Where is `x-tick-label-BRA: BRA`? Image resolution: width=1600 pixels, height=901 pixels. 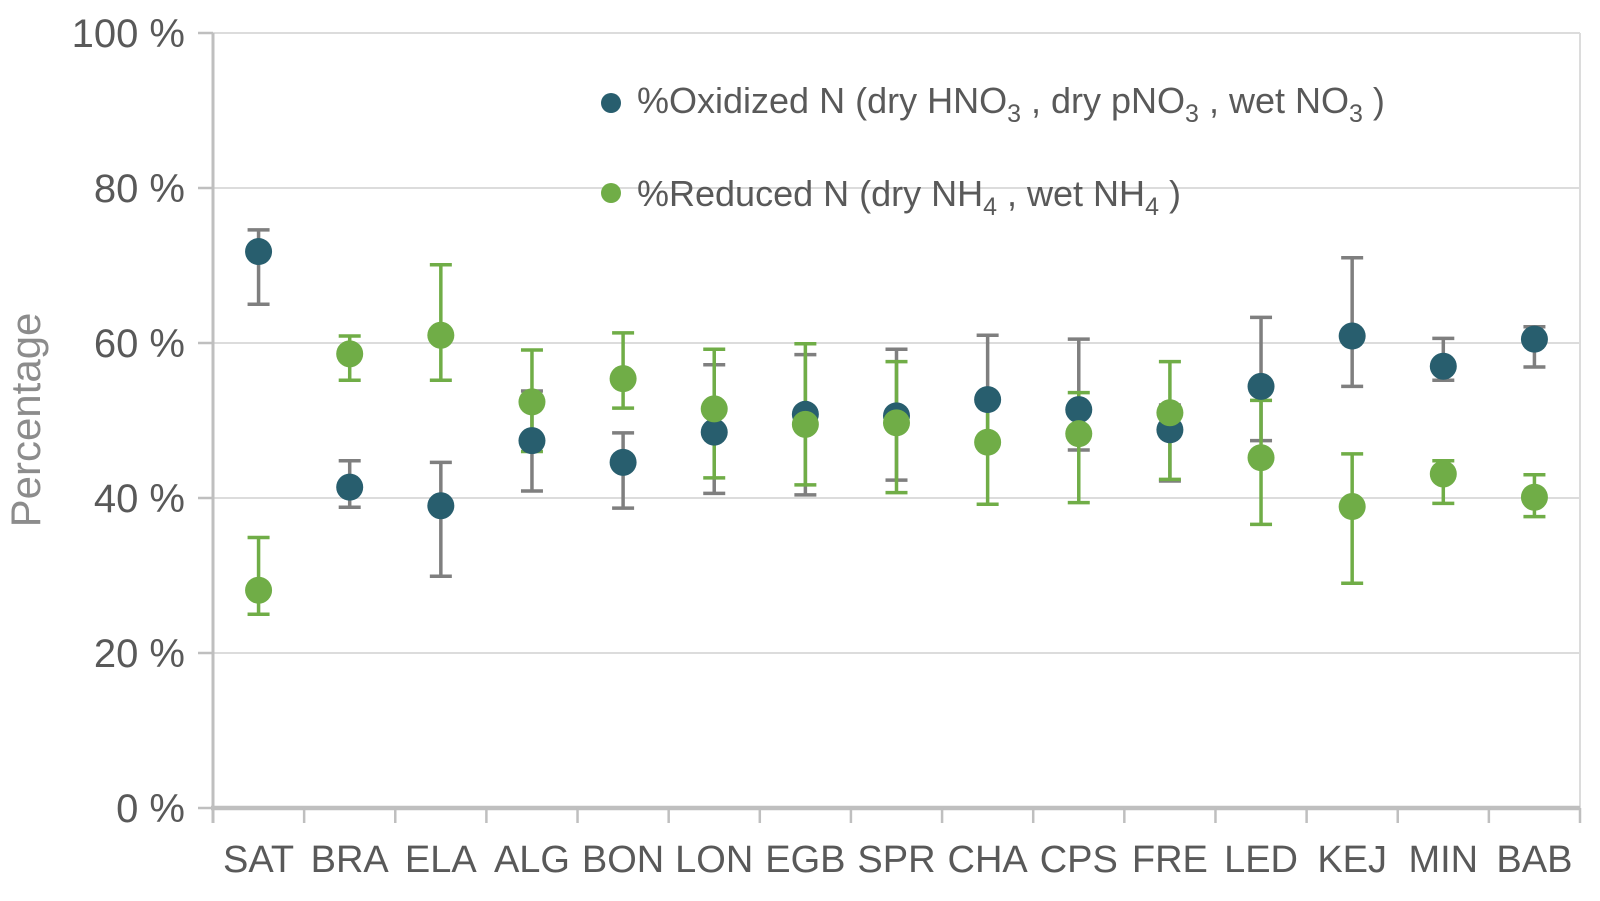 x-tick-label-BRA: BRA is located at coordinates (350, 860).